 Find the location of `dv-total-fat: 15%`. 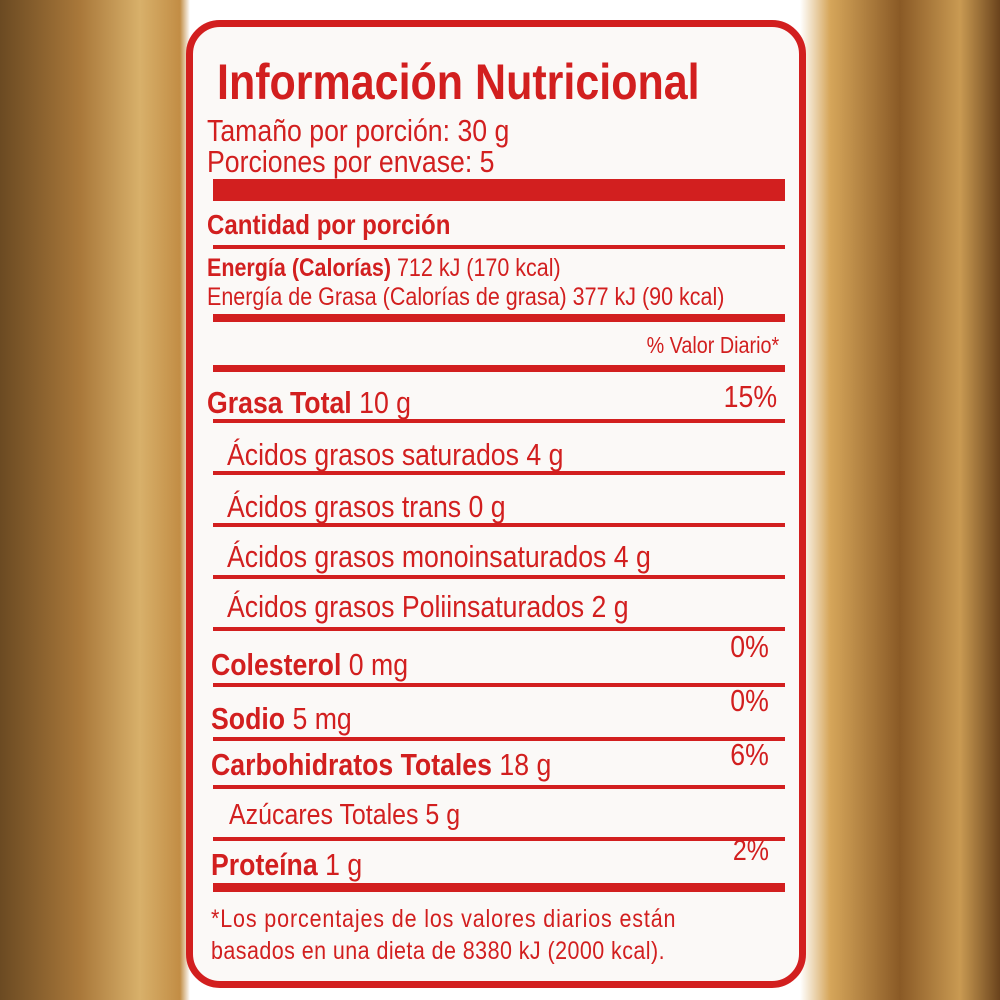

dv-total-fat: 15% is located at coordinates (750, 396).